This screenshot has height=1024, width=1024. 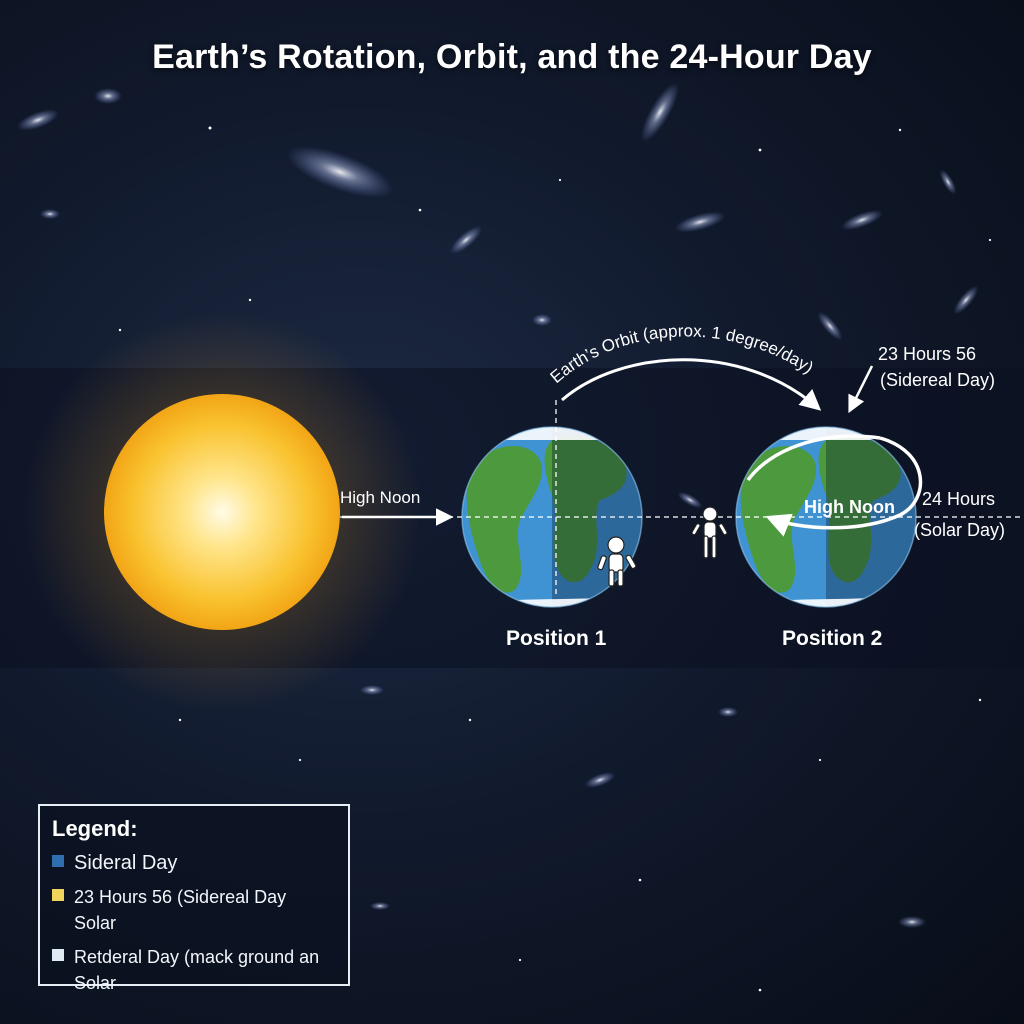 I want to click on sidereal-arrow, so click(x=861, y=389).